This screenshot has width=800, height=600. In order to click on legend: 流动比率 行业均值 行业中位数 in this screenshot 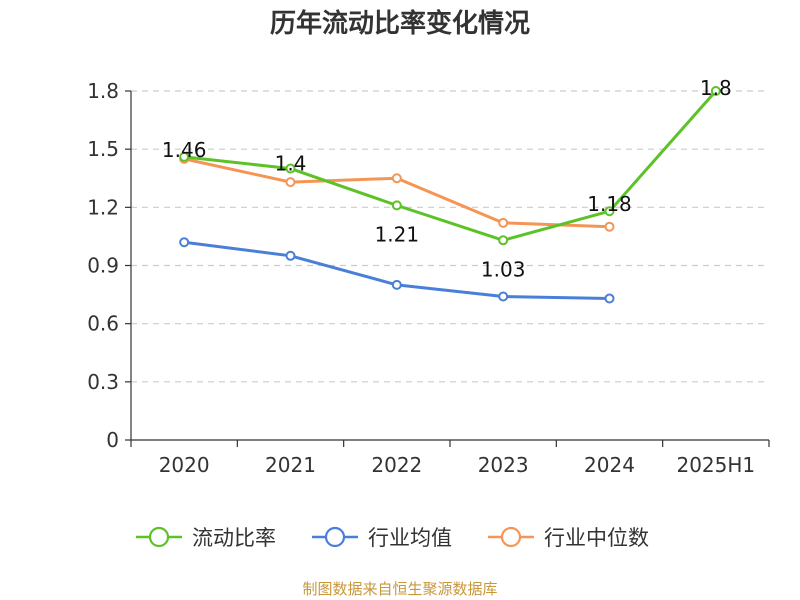, I will do `click(392, 538)`.